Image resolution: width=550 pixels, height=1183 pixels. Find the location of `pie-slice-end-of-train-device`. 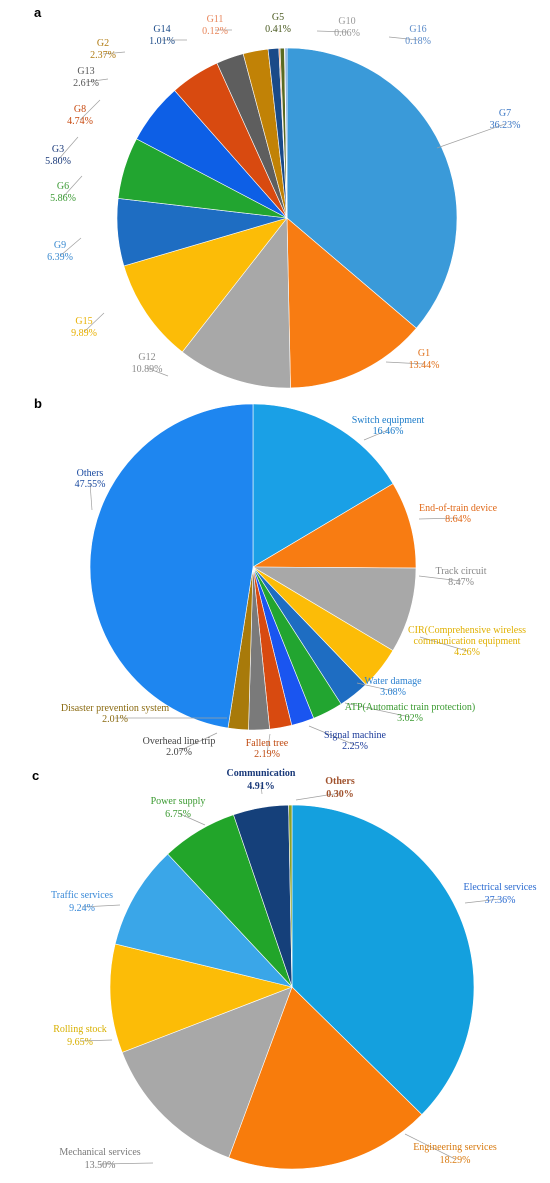

pie-slice-end-of-train-device is located at coordinates (334, 526).